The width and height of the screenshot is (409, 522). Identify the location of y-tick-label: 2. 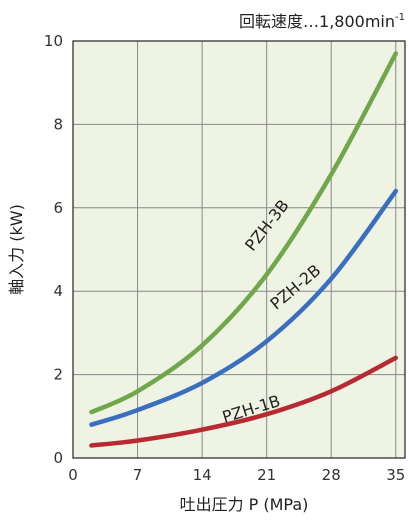
(58, 375).